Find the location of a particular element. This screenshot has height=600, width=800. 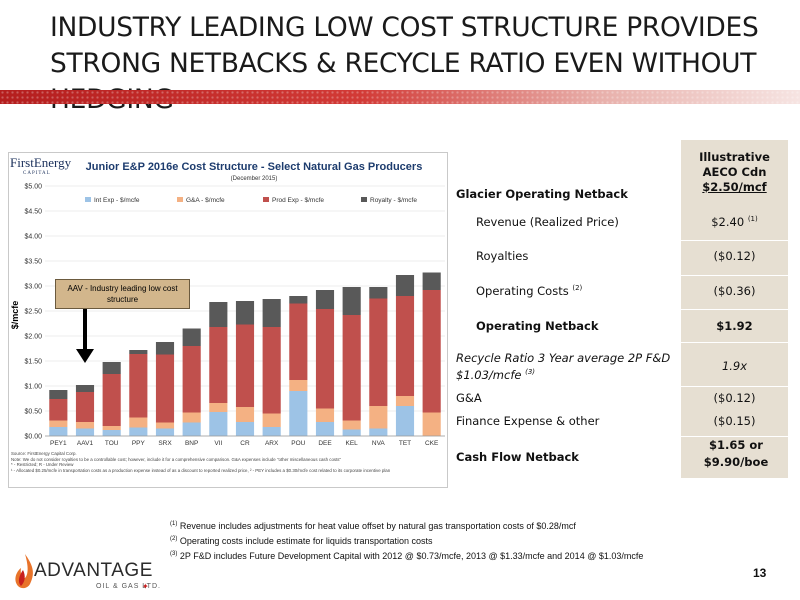

y-tick-label: $1.50 is located at coordinates (33, 362).